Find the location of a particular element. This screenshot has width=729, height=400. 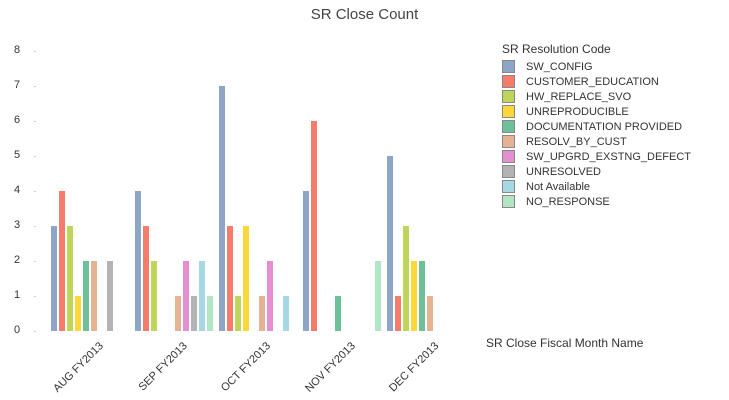

legend-label: SW_CONFIG is located at coordinates (559, 66).